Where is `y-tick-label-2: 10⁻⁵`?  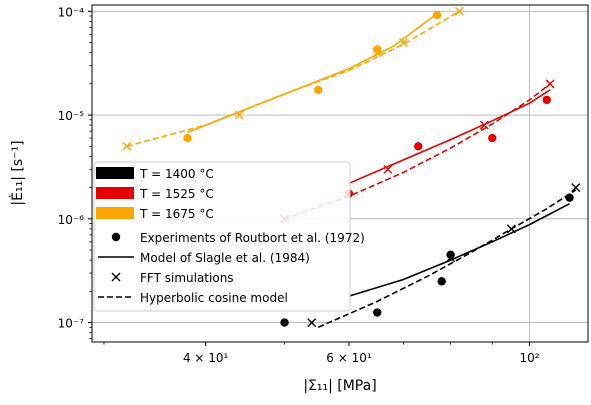
y-tick-label-2: 10⁻⁵ is located at coordinates (71, 116).